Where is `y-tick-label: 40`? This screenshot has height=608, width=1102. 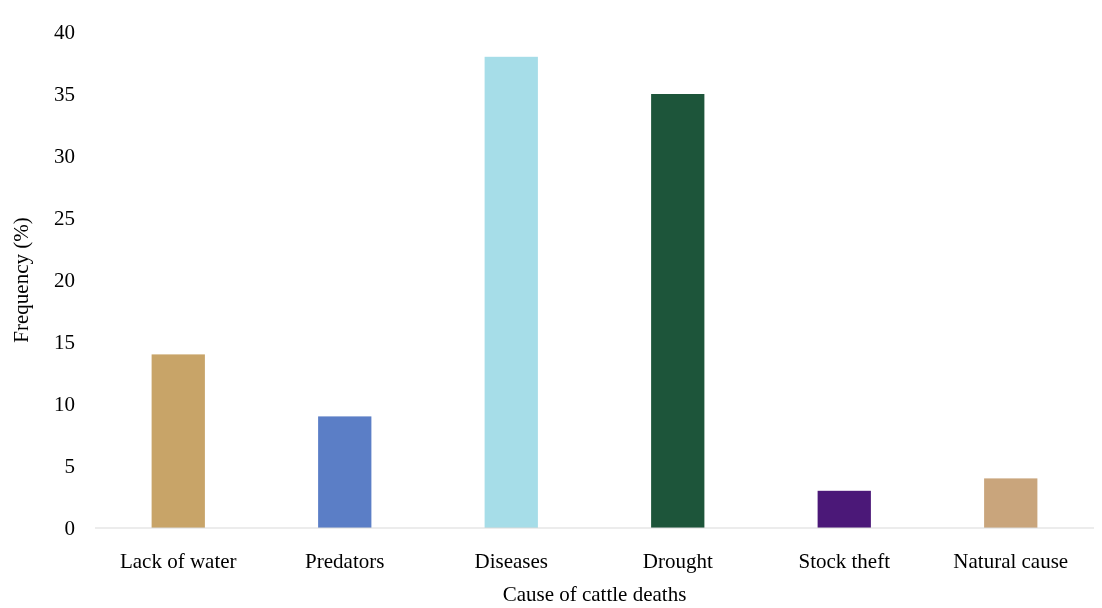
y-tick-label: 40 is located at coordinates (64, 32).